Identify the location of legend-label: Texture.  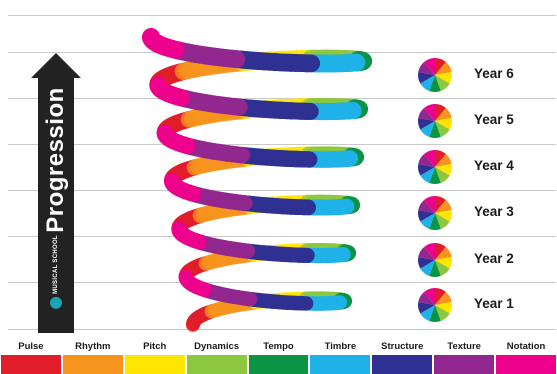
(464, 346).